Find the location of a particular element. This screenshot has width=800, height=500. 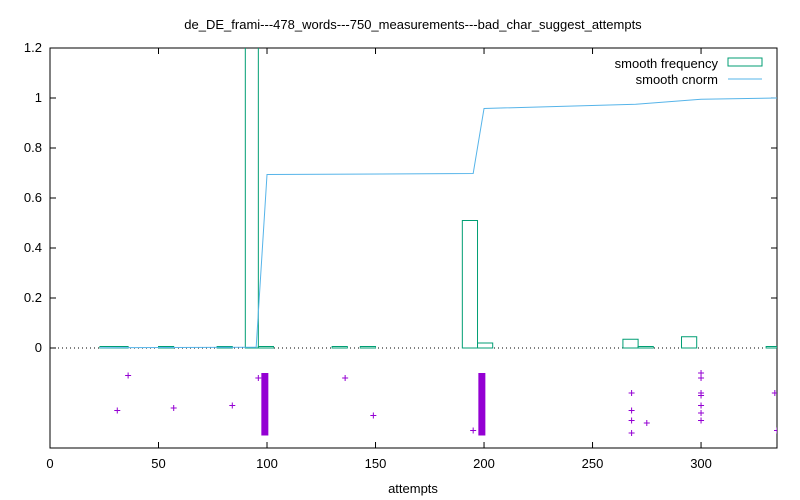

y-tick-label: 0.6 is located at coordinates (33, 197).